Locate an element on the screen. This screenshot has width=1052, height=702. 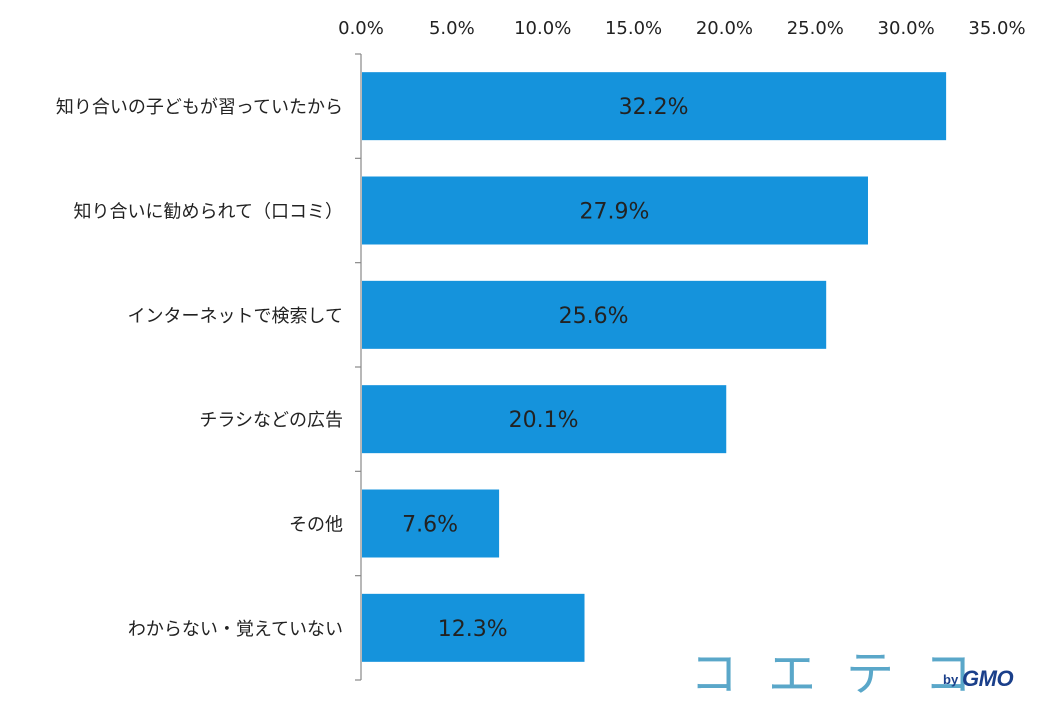
bar-value-label: 25.6% is located at coordinates (594, 316).